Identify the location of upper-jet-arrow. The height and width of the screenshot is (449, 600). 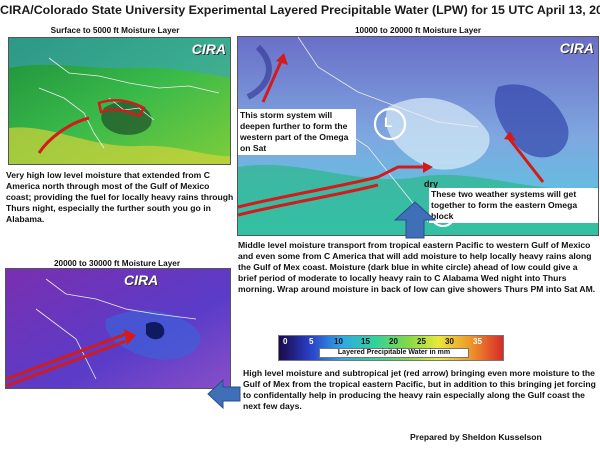
(66, 356).